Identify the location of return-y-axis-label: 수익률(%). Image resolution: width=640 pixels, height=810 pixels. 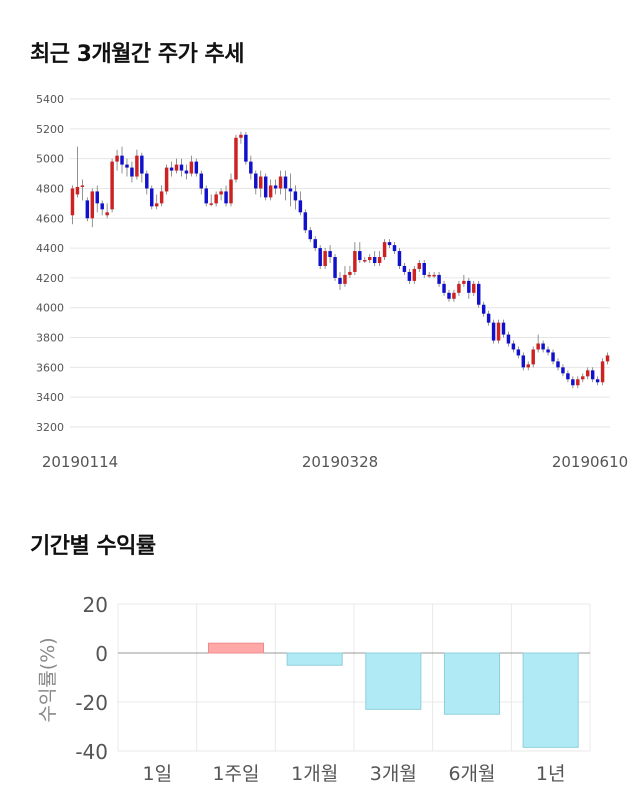
(48, 679).